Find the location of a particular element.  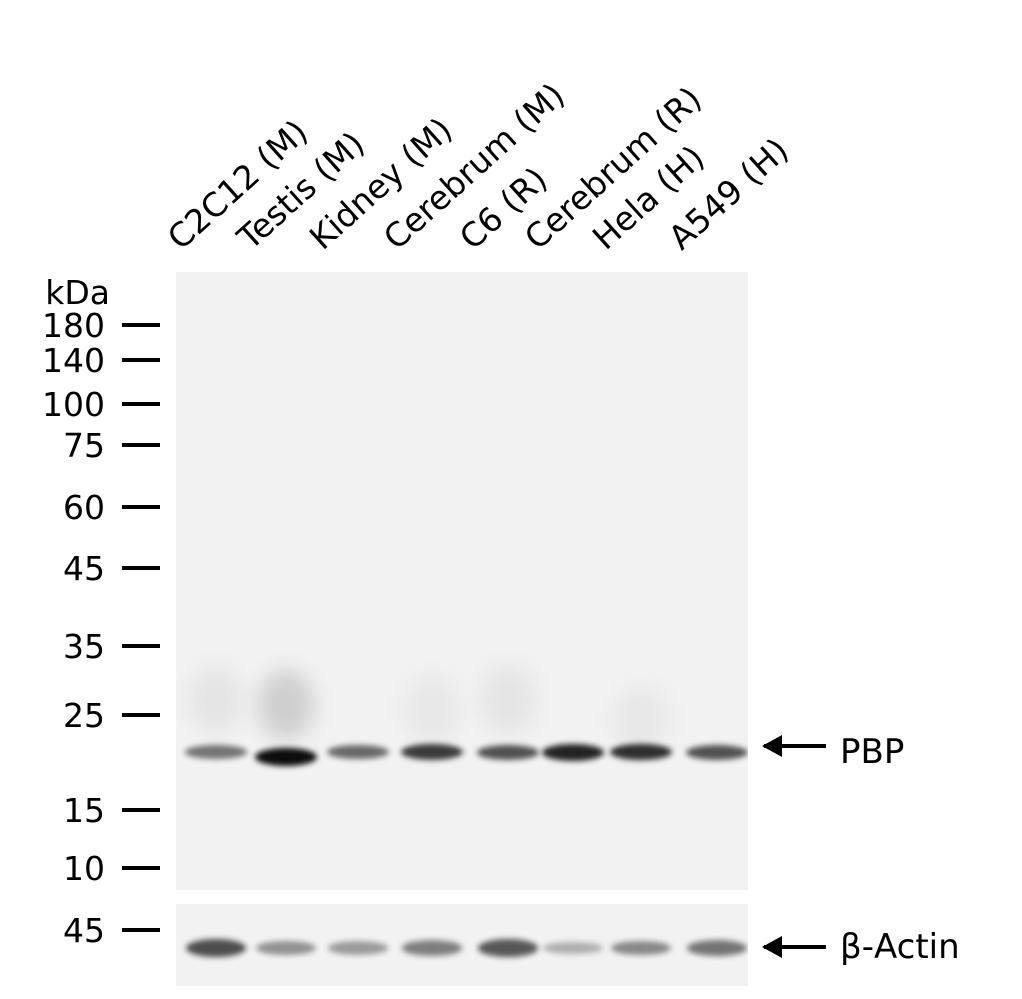

marker-label: 10 is located at coordinates (84, 868).